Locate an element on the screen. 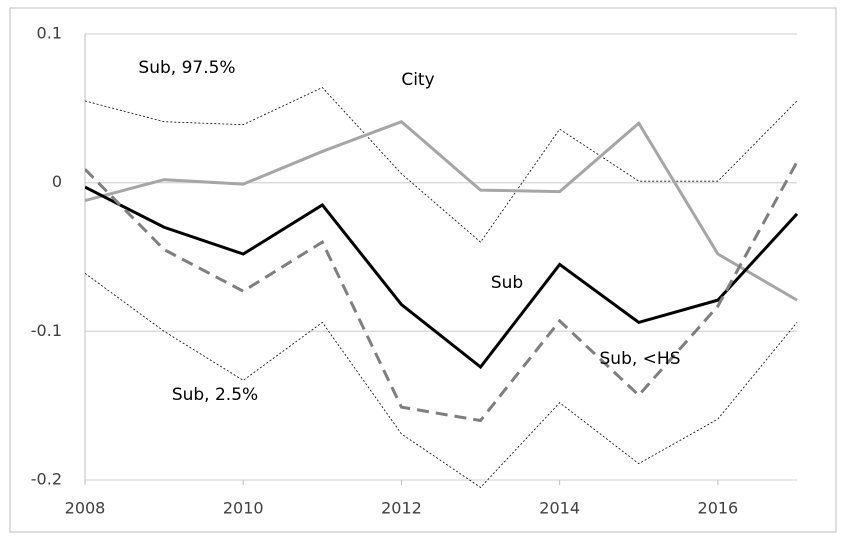 This screenshot has height=539, width=844. series-label: Sub is located at coordinates (507, 283).